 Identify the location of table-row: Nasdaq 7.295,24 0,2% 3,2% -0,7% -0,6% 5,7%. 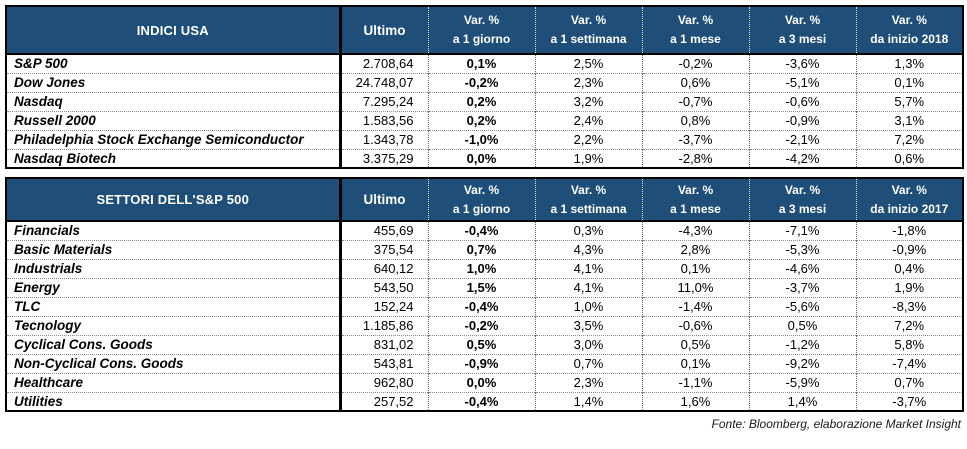
(484, 101).